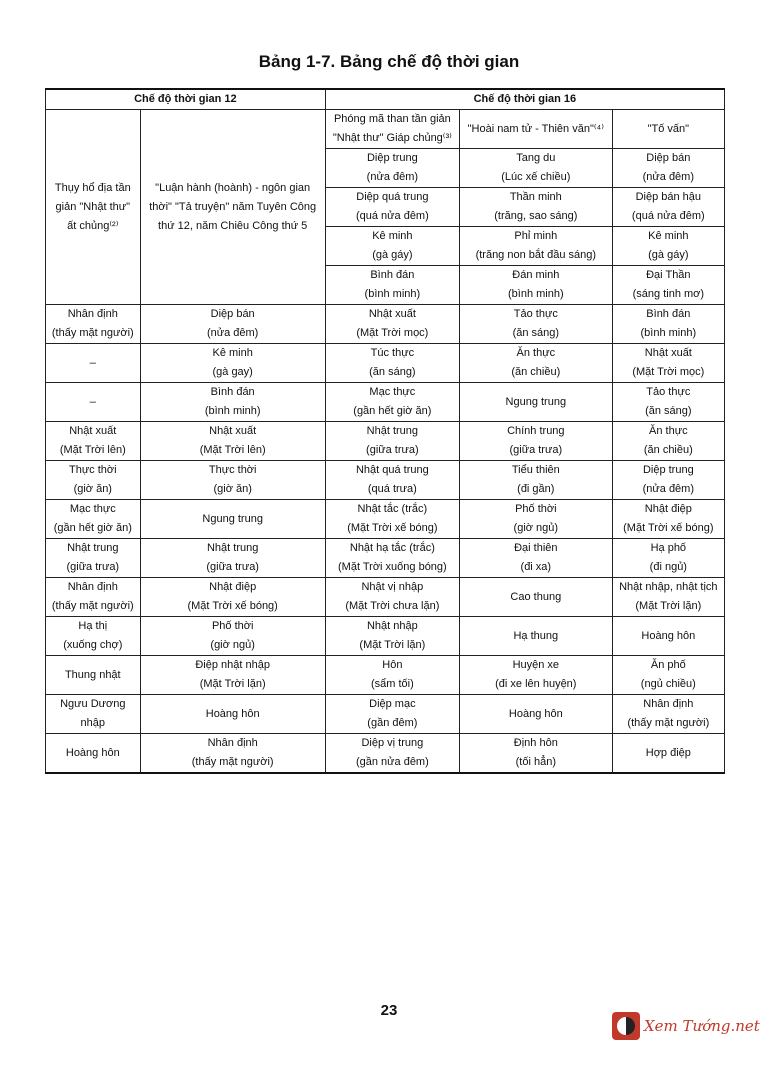  I want to click on table-cell: Ngung trung, so click(232, 519).